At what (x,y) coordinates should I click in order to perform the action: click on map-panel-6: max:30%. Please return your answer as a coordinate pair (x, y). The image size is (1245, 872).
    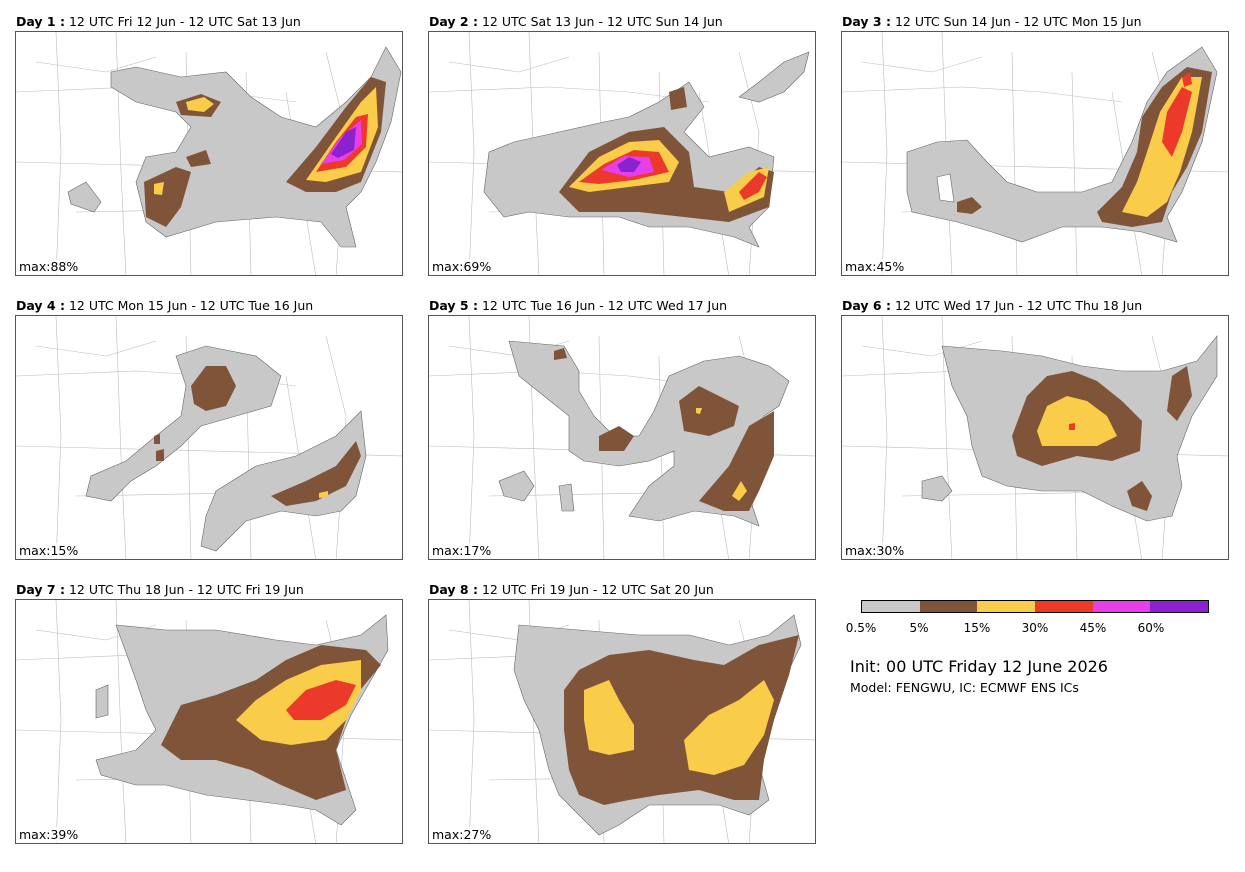
    Looking at the image, I should click on (1035, 437).